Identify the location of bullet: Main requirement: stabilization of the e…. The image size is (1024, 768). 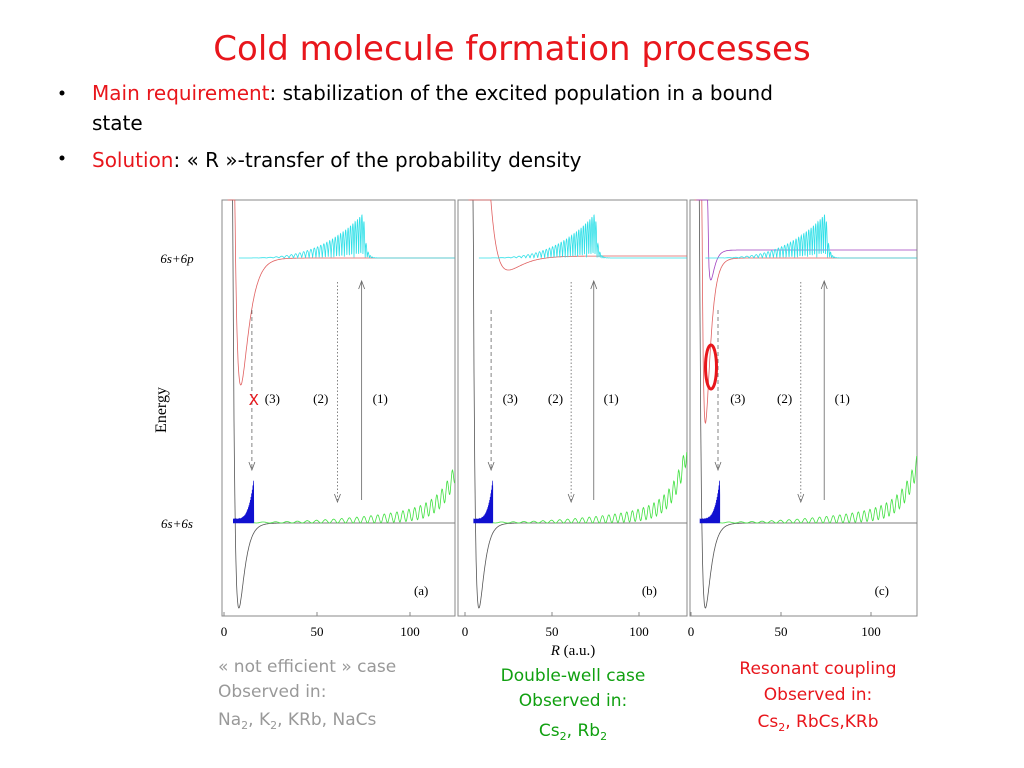
(432, 93).